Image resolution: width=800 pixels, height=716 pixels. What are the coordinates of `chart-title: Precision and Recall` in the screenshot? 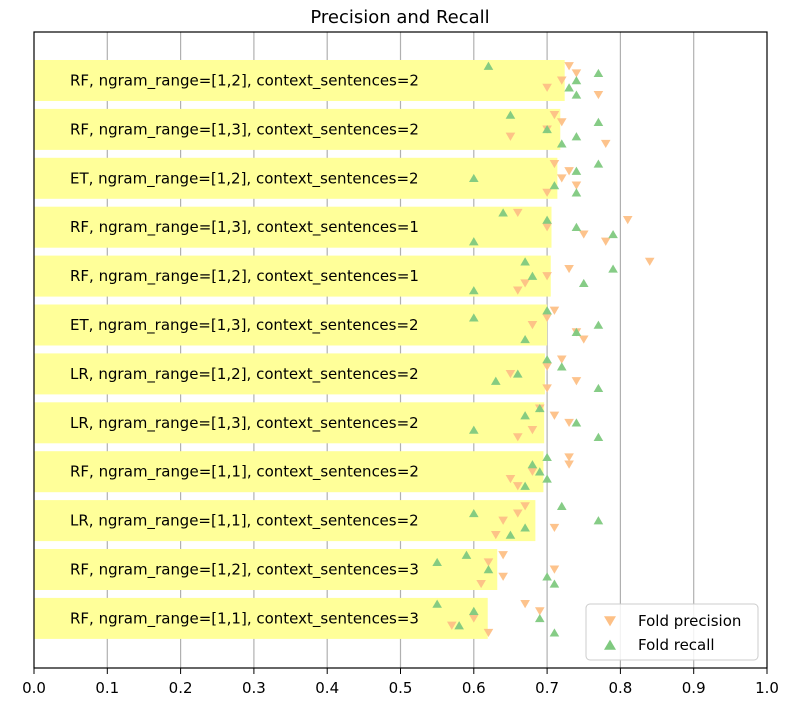 It's located at (399, 17).